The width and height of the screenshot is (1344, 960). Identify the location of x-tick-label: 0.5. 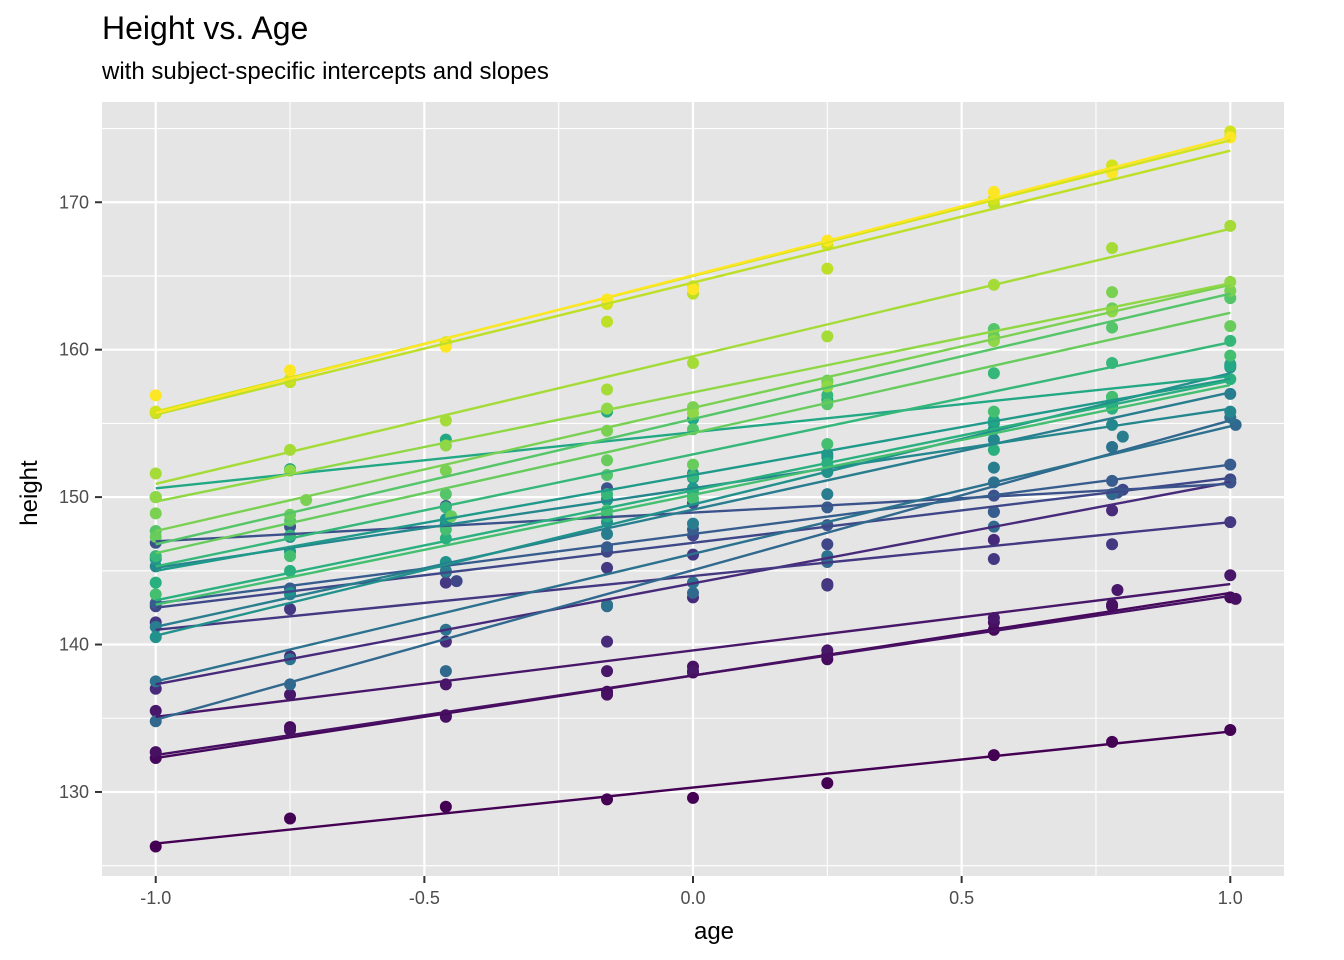
(961, 898).